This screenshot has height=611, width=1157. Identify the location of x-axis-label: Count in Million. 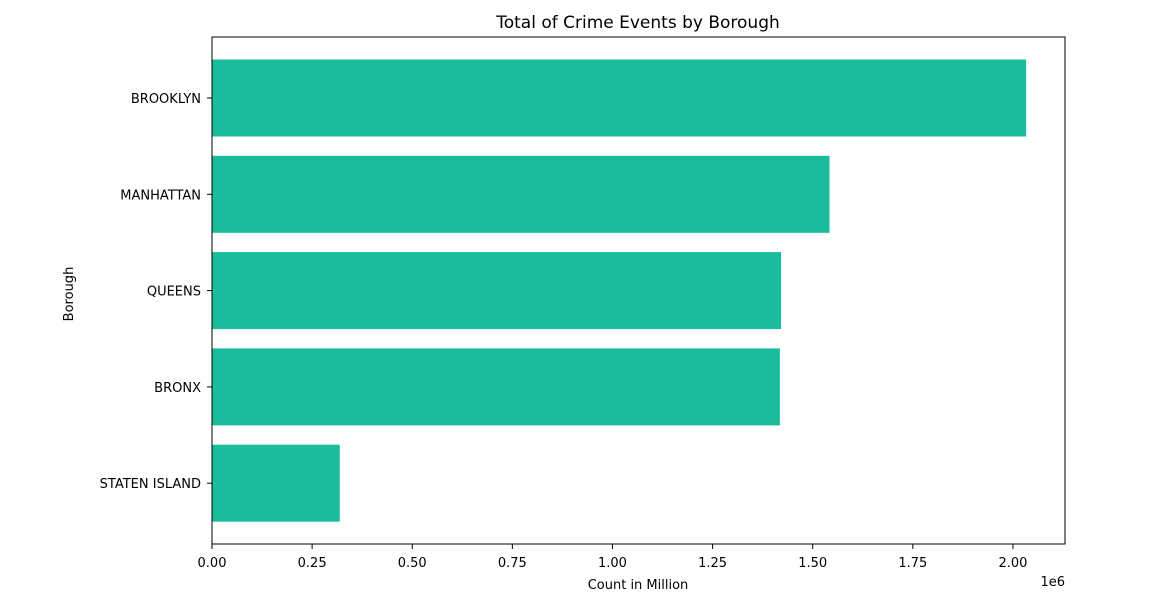
(638, 585).